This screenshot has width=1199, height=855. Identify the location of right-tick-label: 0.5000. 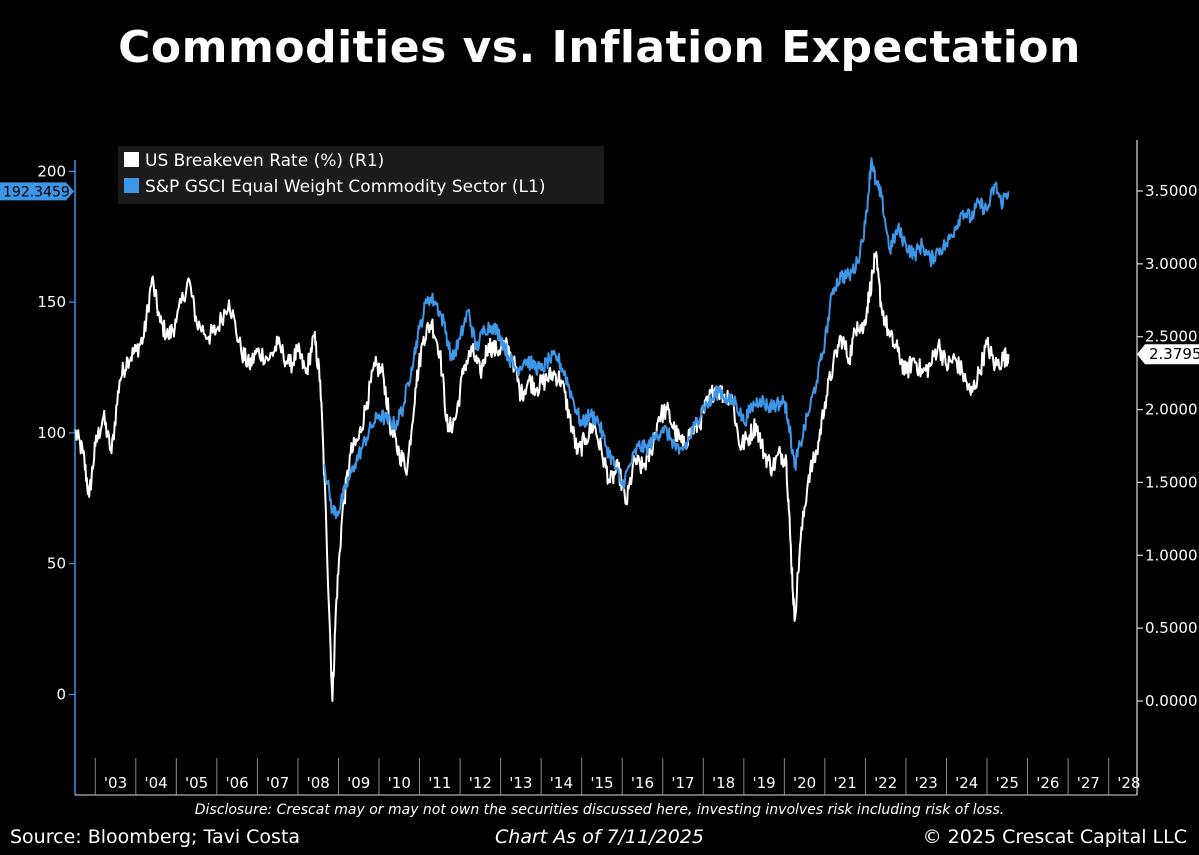
(1171, 628).